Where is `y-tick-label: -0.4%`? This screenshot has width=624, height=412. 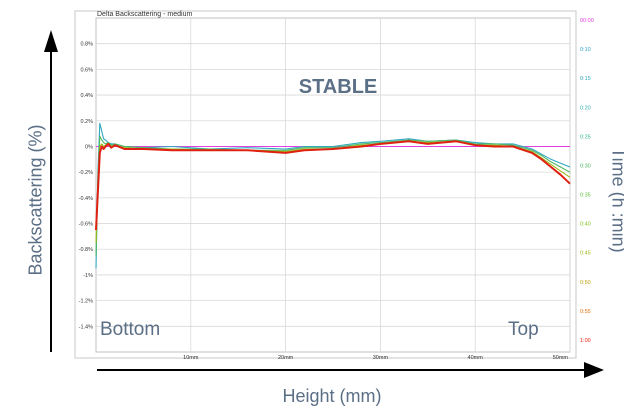 y-tick-label: -0.4% is located at coordinates (86, 199).